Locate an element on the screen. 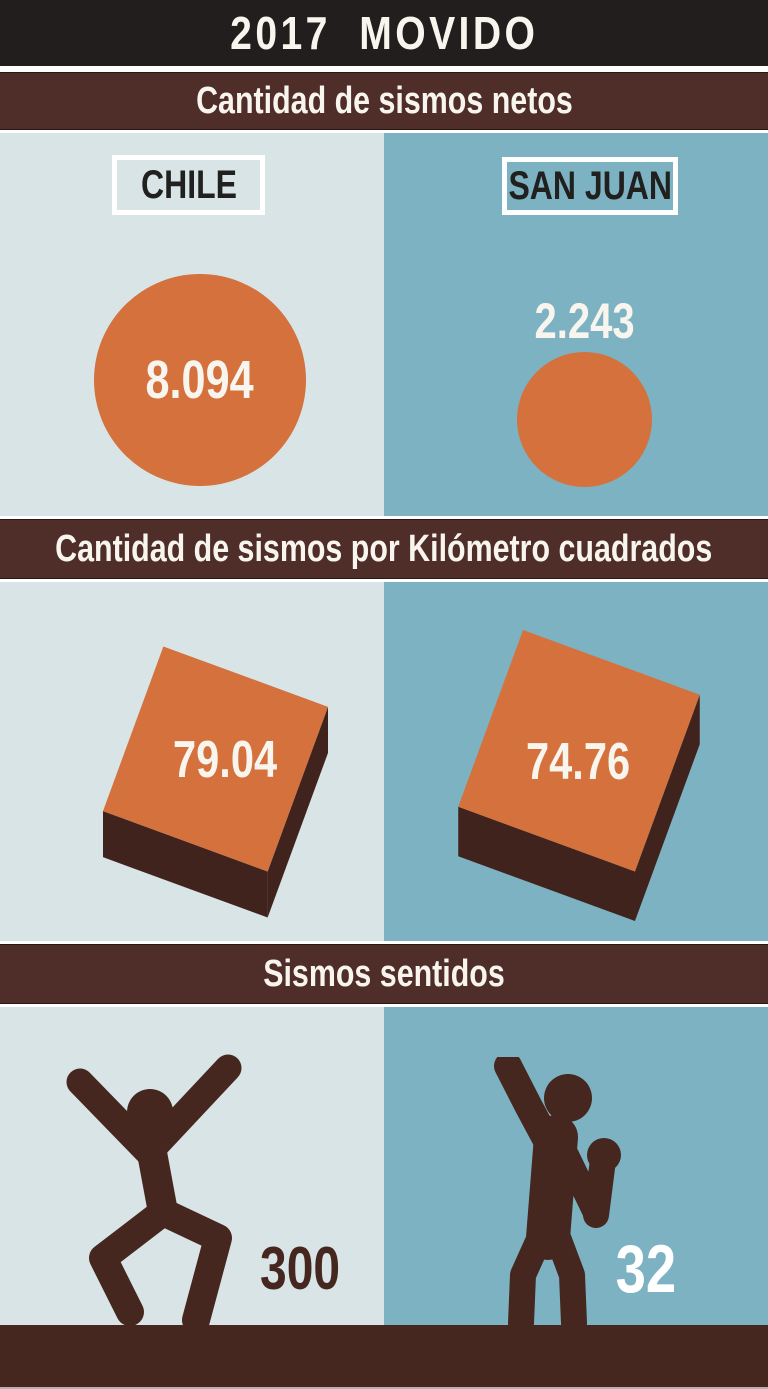 This screenshot has width=768, height=1389. banner-sismos-sentidos: Sismos sentidos is located at coordinates (384, 974).